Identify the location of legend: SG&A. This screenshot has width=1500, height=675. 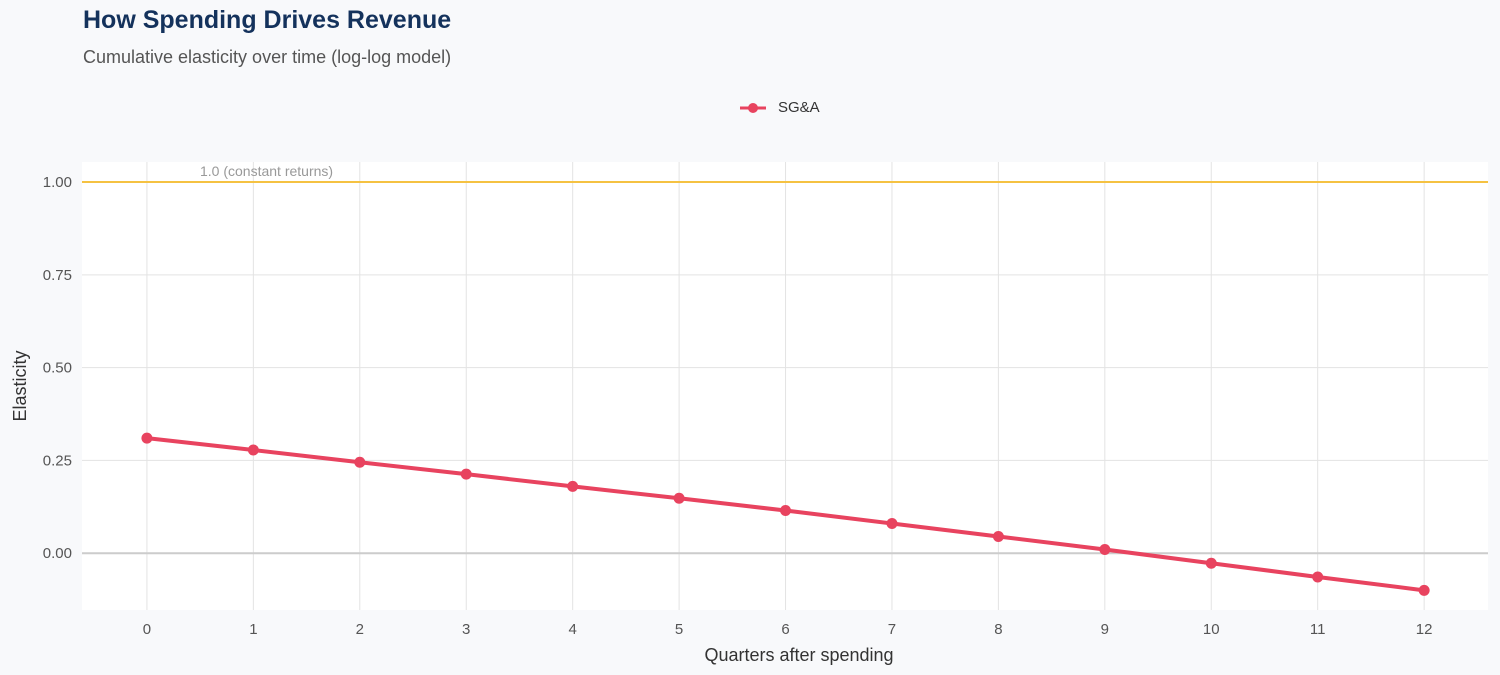
(779, 107).